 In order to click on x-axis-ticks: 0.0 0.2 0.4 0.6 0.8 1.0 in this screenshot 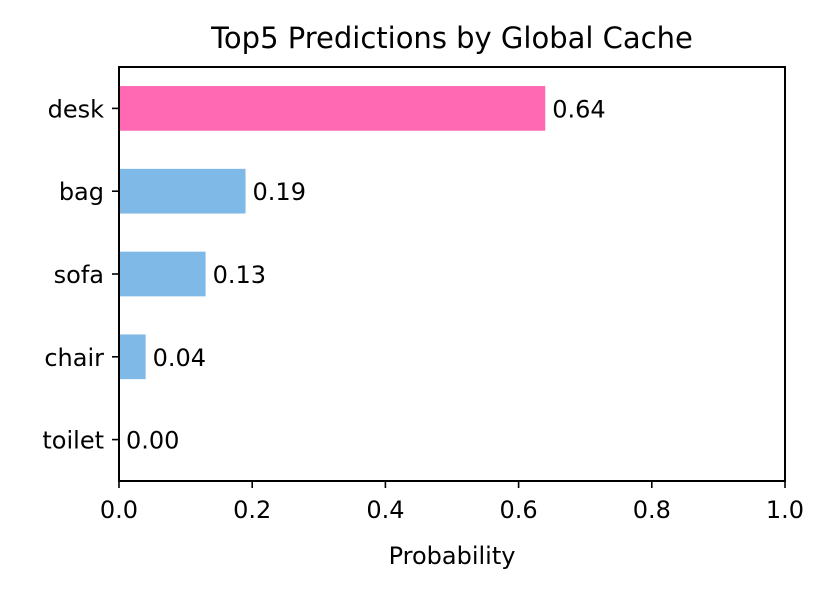, I will do `click(452, 502)`.